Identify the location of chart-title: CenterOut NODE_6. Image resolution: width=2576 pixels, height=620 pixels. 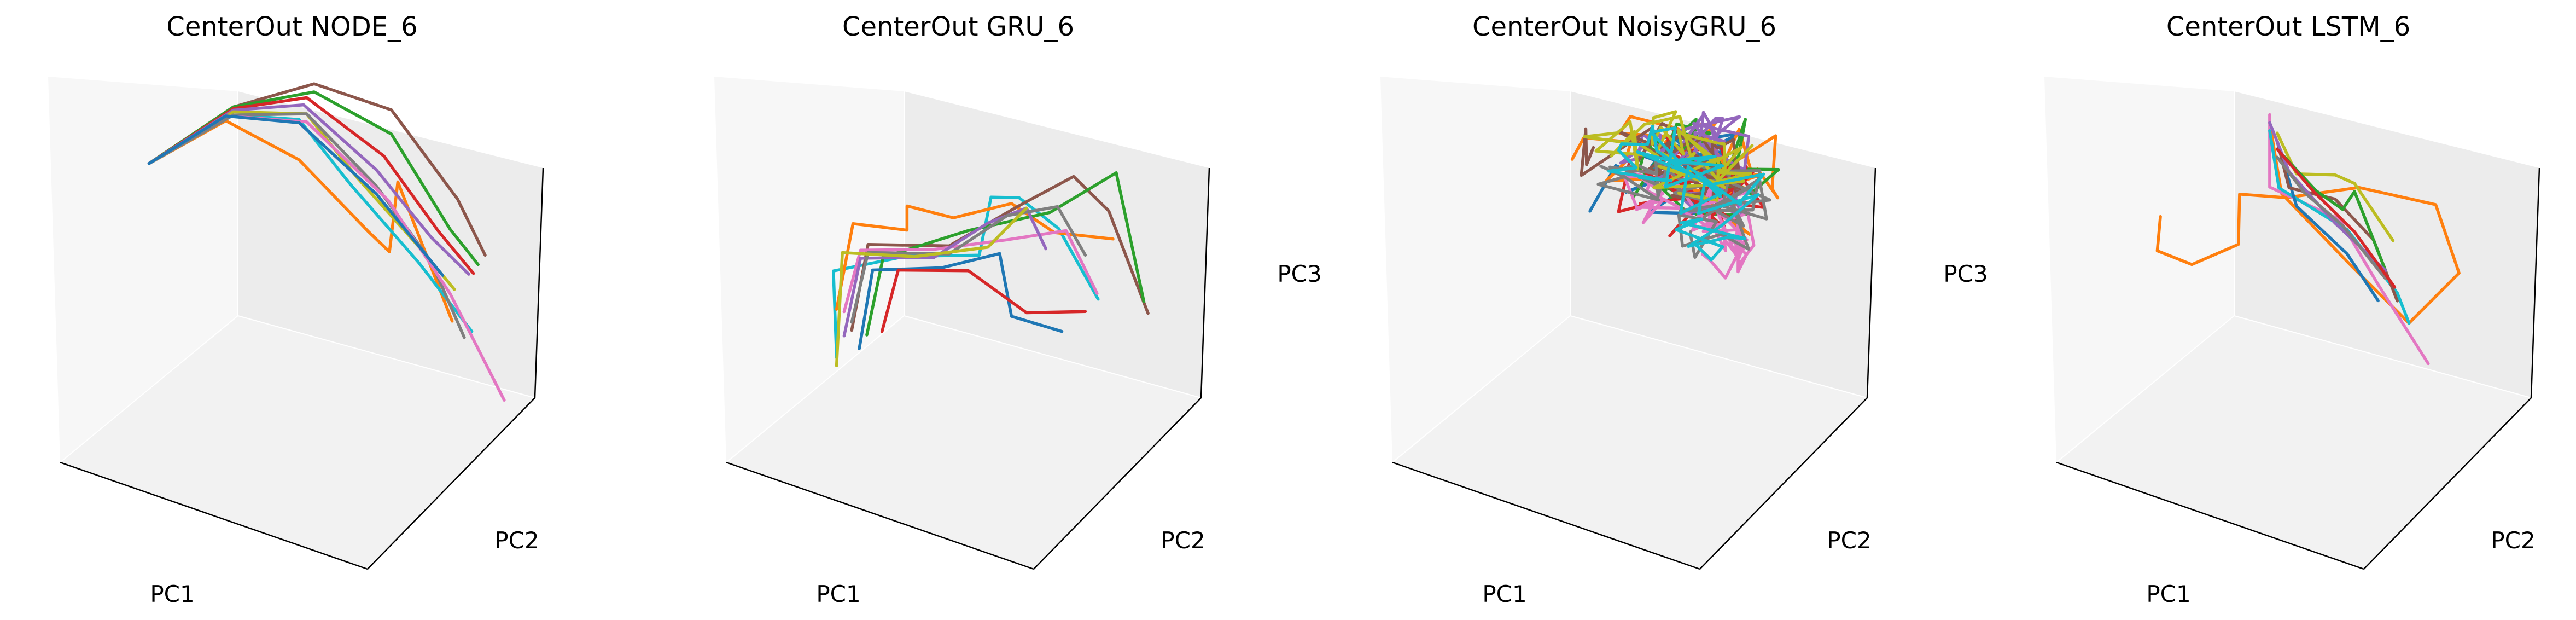
(291, 27).